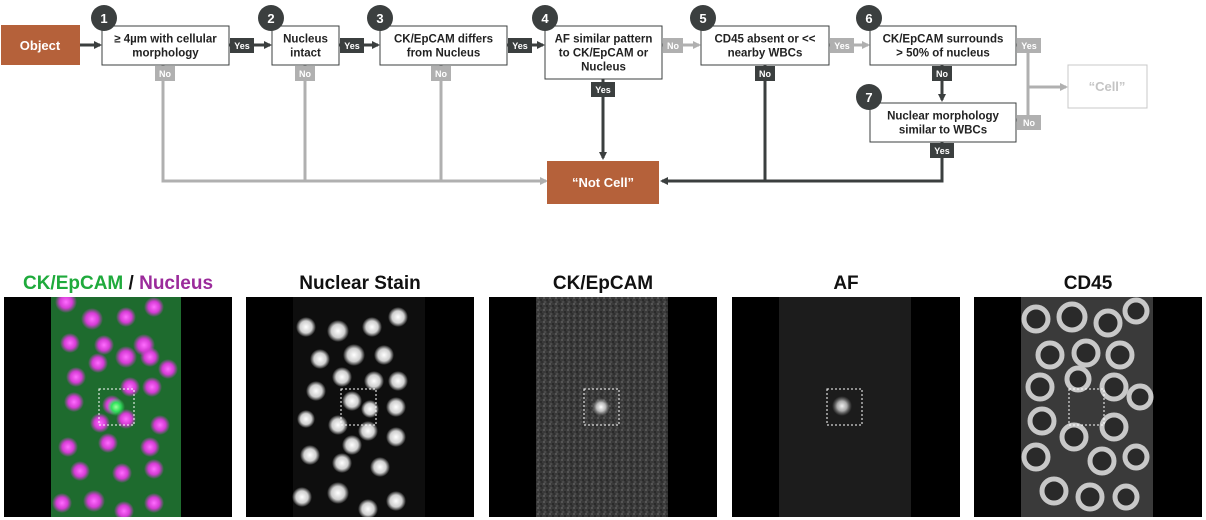  I want to click on cd45-panel, so click(1088, 407).